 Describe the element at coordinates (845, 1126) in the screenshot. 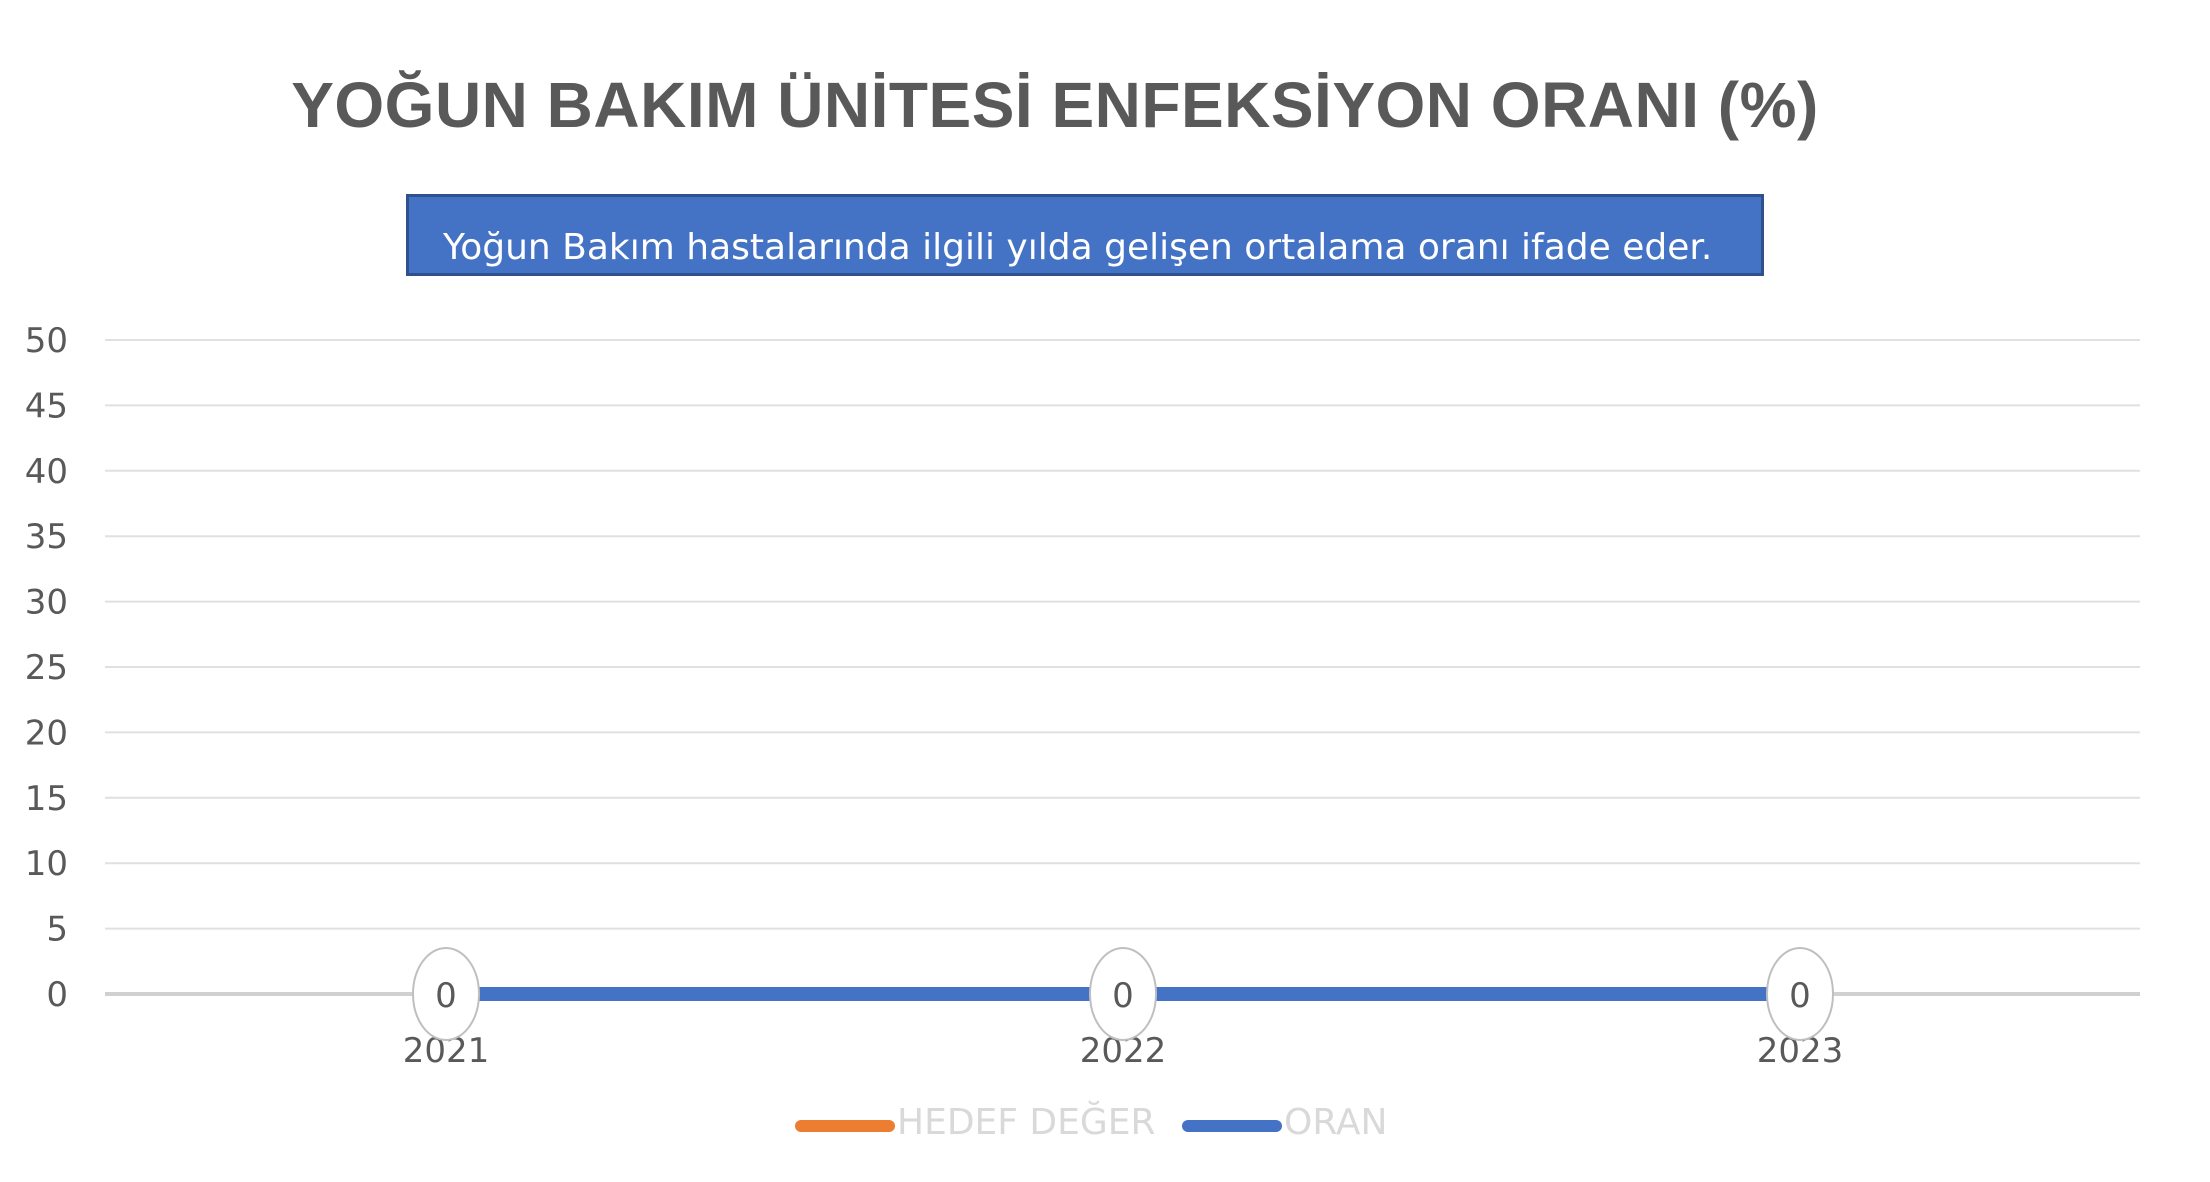

I see `legend-swatch-hedef` at that location.